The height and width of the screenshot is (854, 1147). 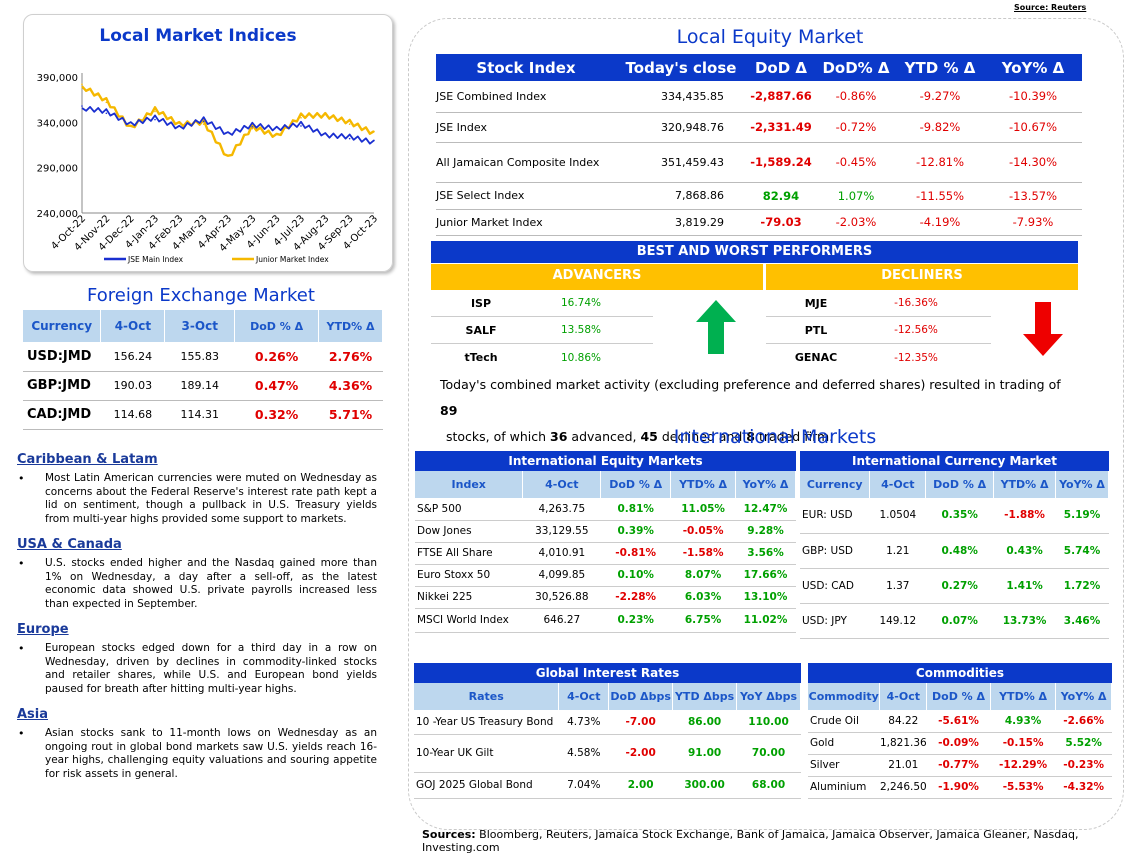 I want to click on table-cell: 149.12, so click(x=897, y=621).